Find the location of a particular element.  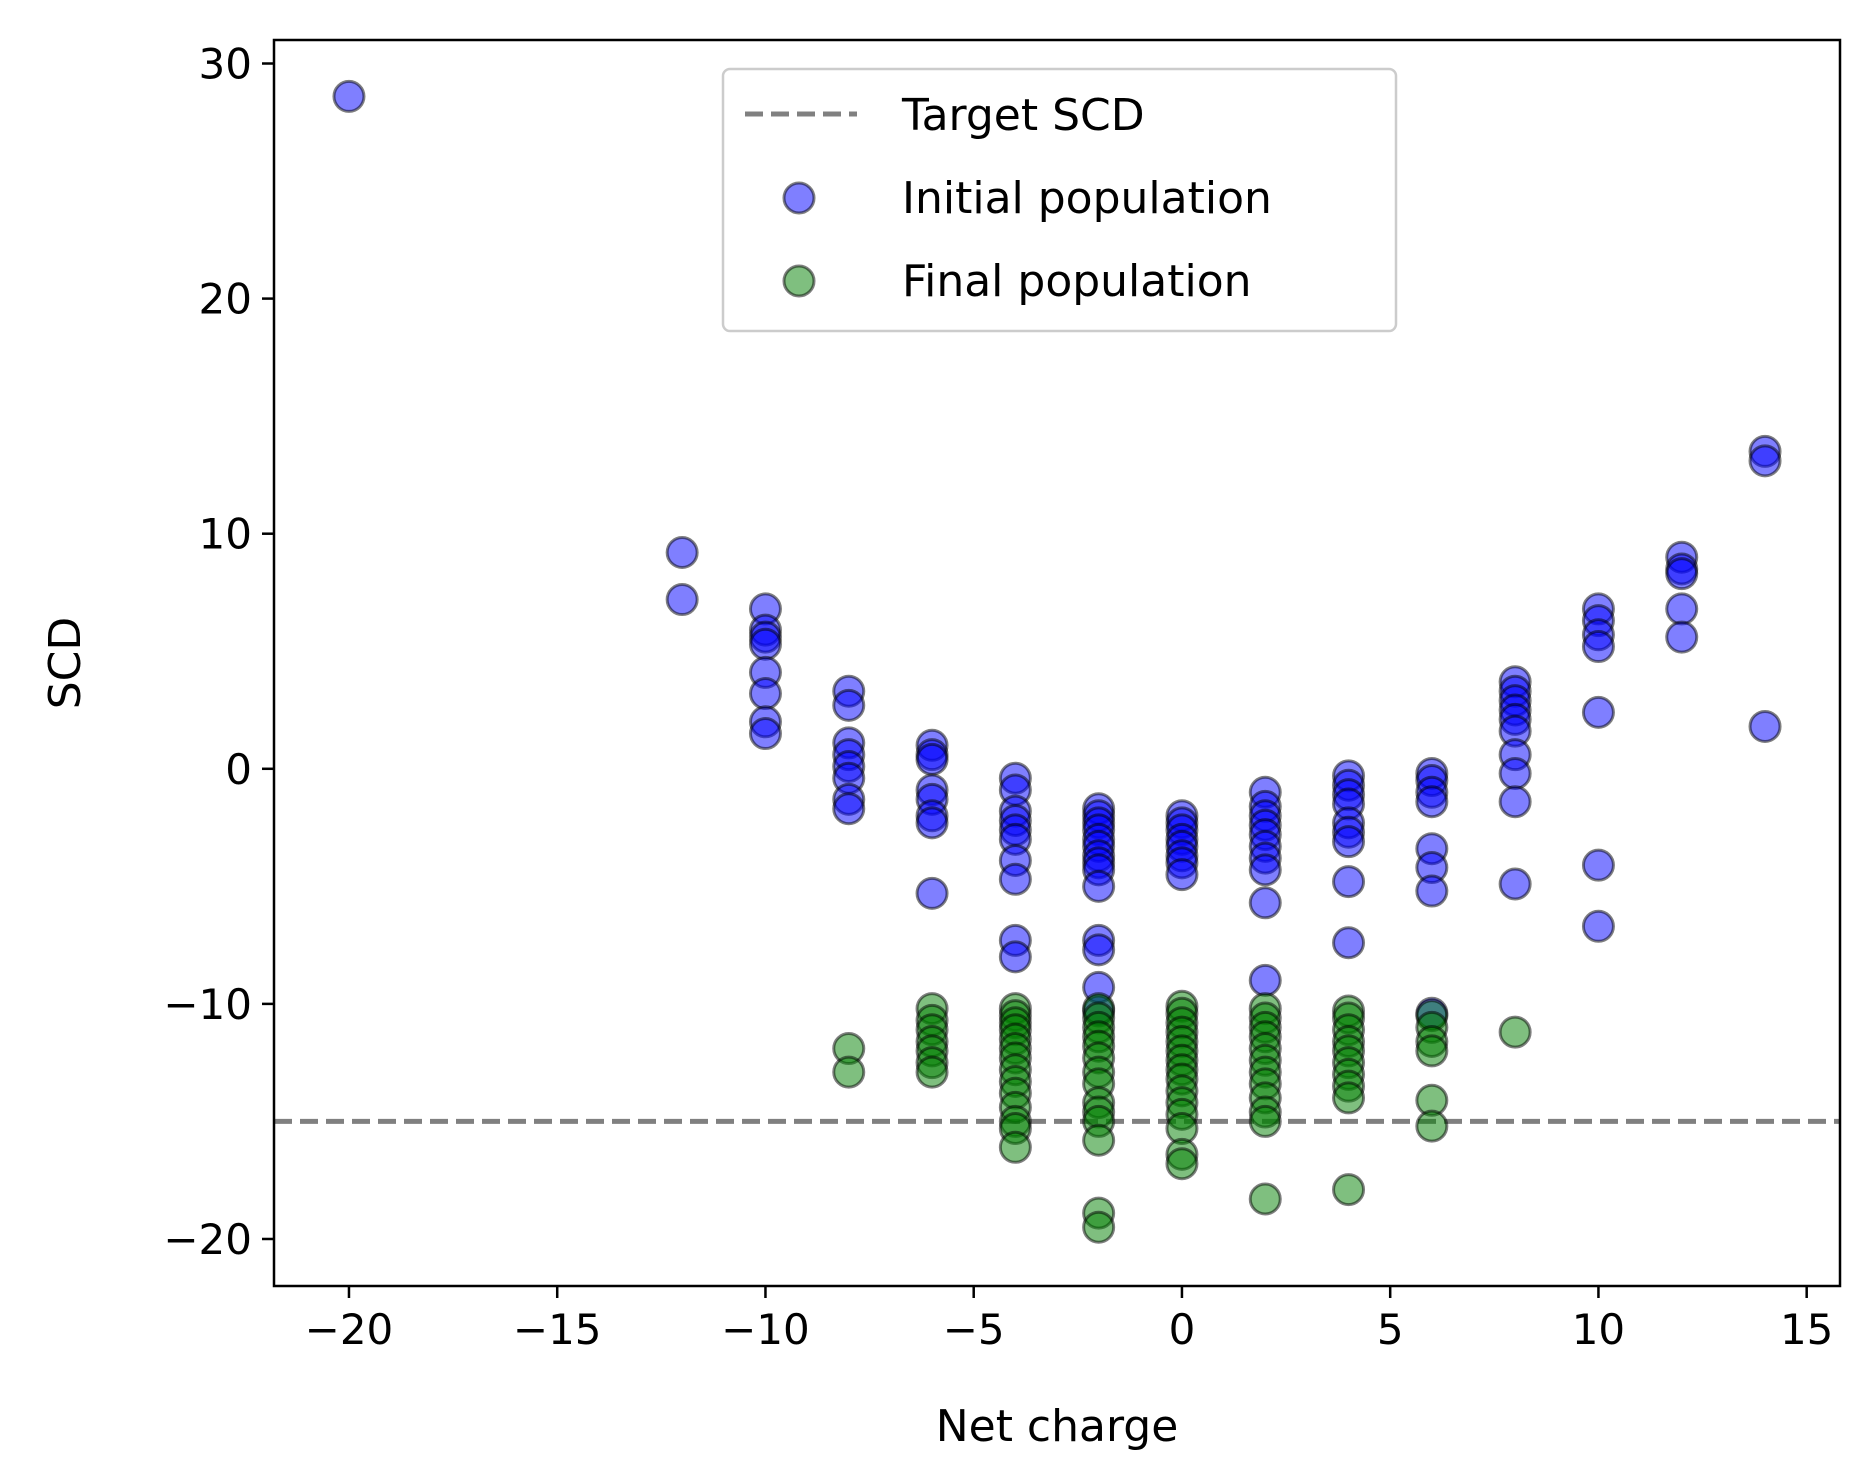

x-tick-label: −20 is located at coordinates (349, 1329).